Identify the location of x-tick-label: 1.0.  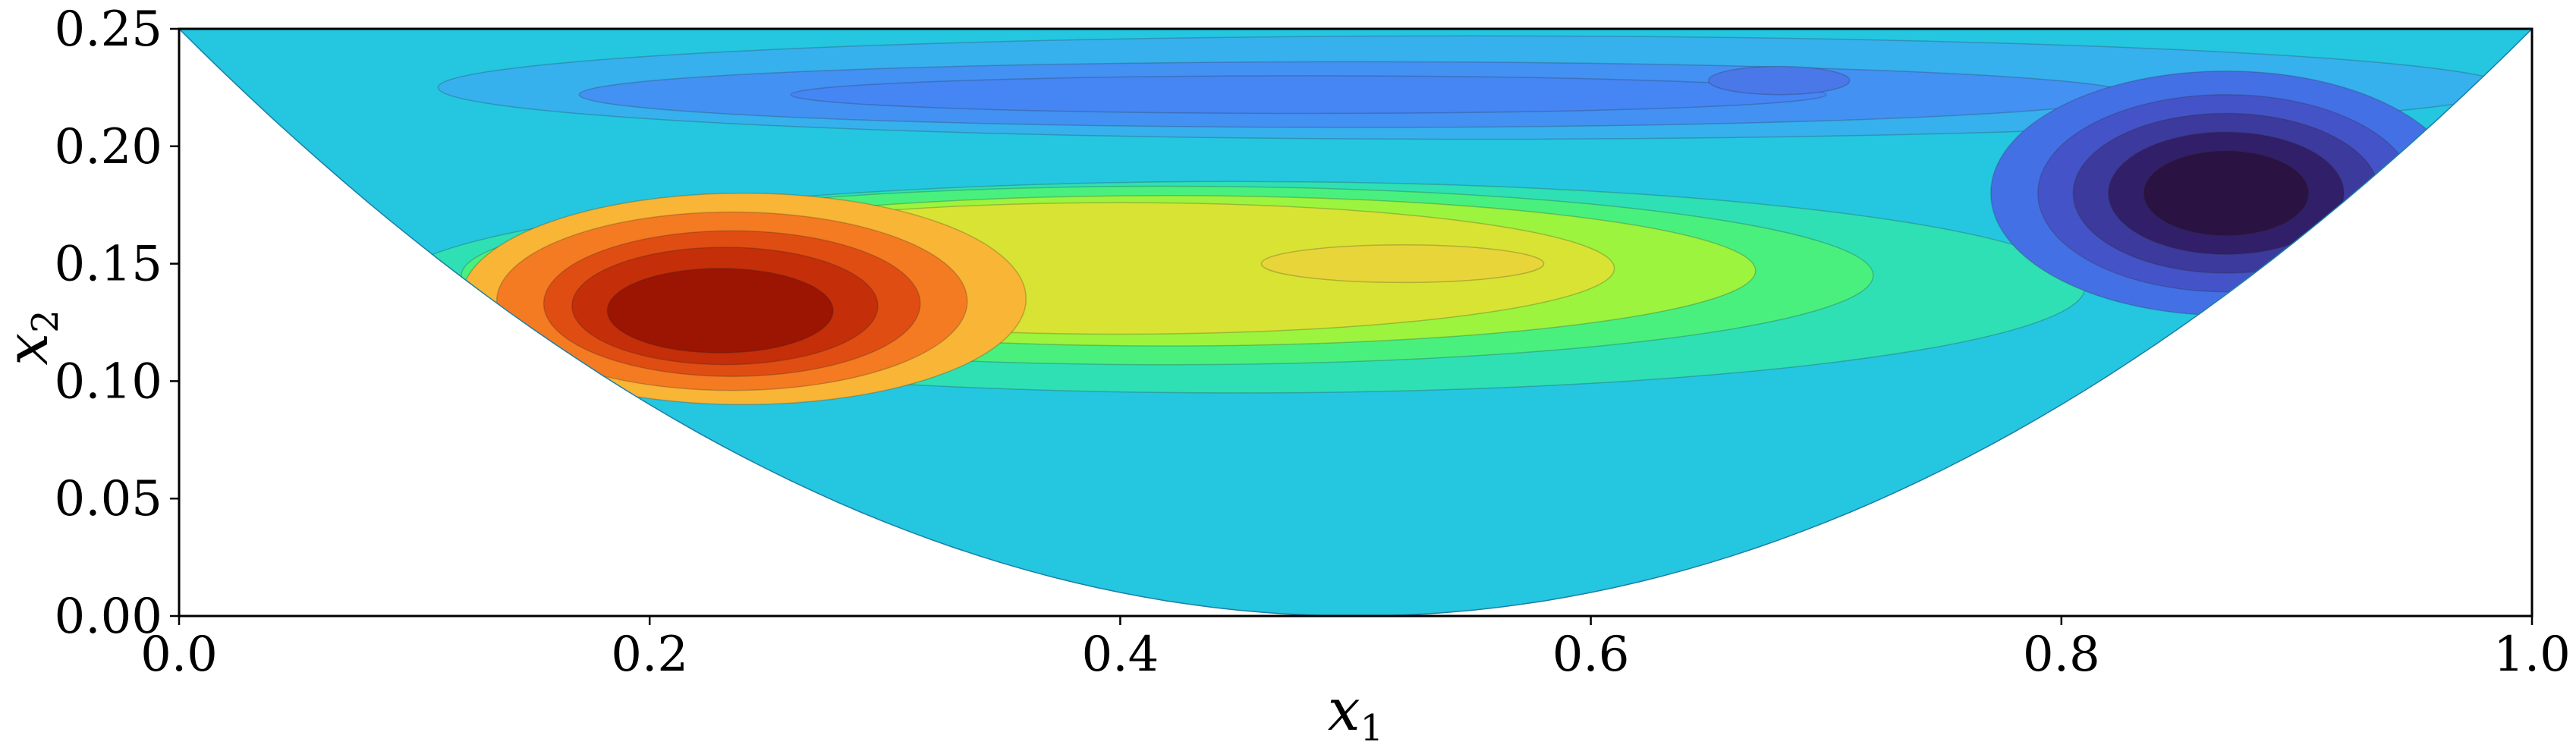
(2532, 655).